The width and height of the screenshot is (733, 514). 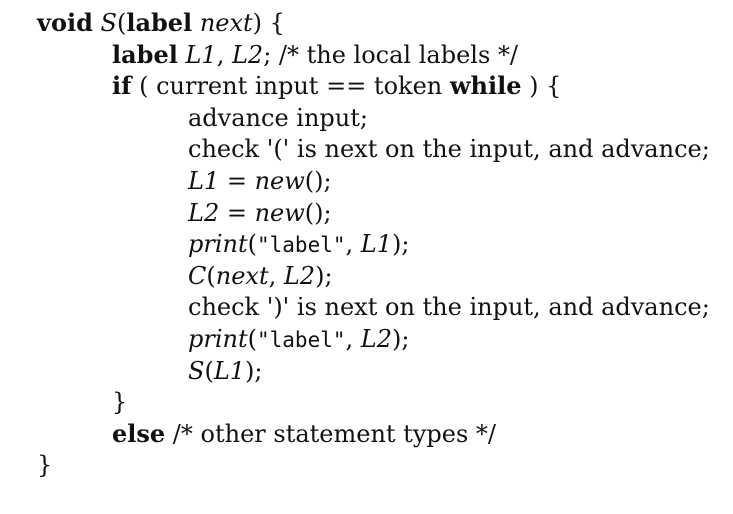 What do you see at coordinates (485, 86) in the screenshot?
I see `code-token: while` at bounding box center [485, 86].